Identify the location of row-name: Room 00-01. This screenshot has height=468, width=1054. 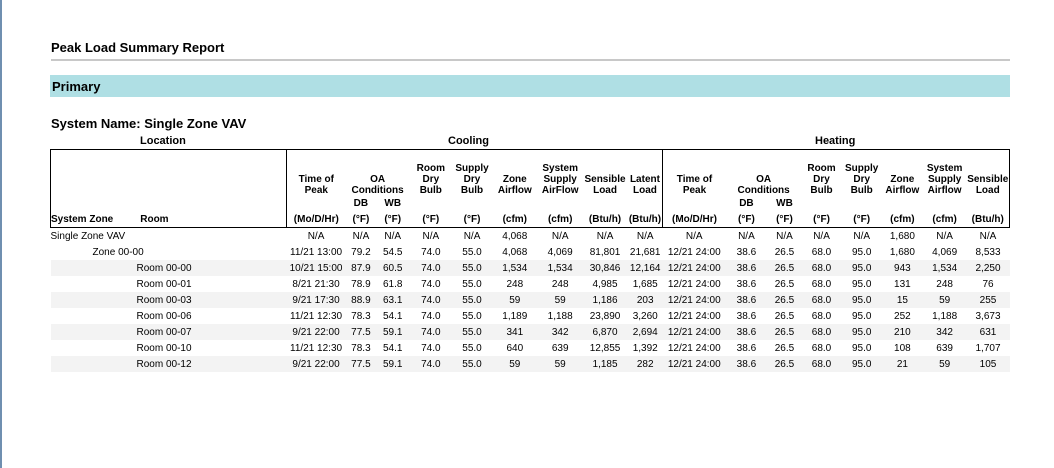
(164, 284).